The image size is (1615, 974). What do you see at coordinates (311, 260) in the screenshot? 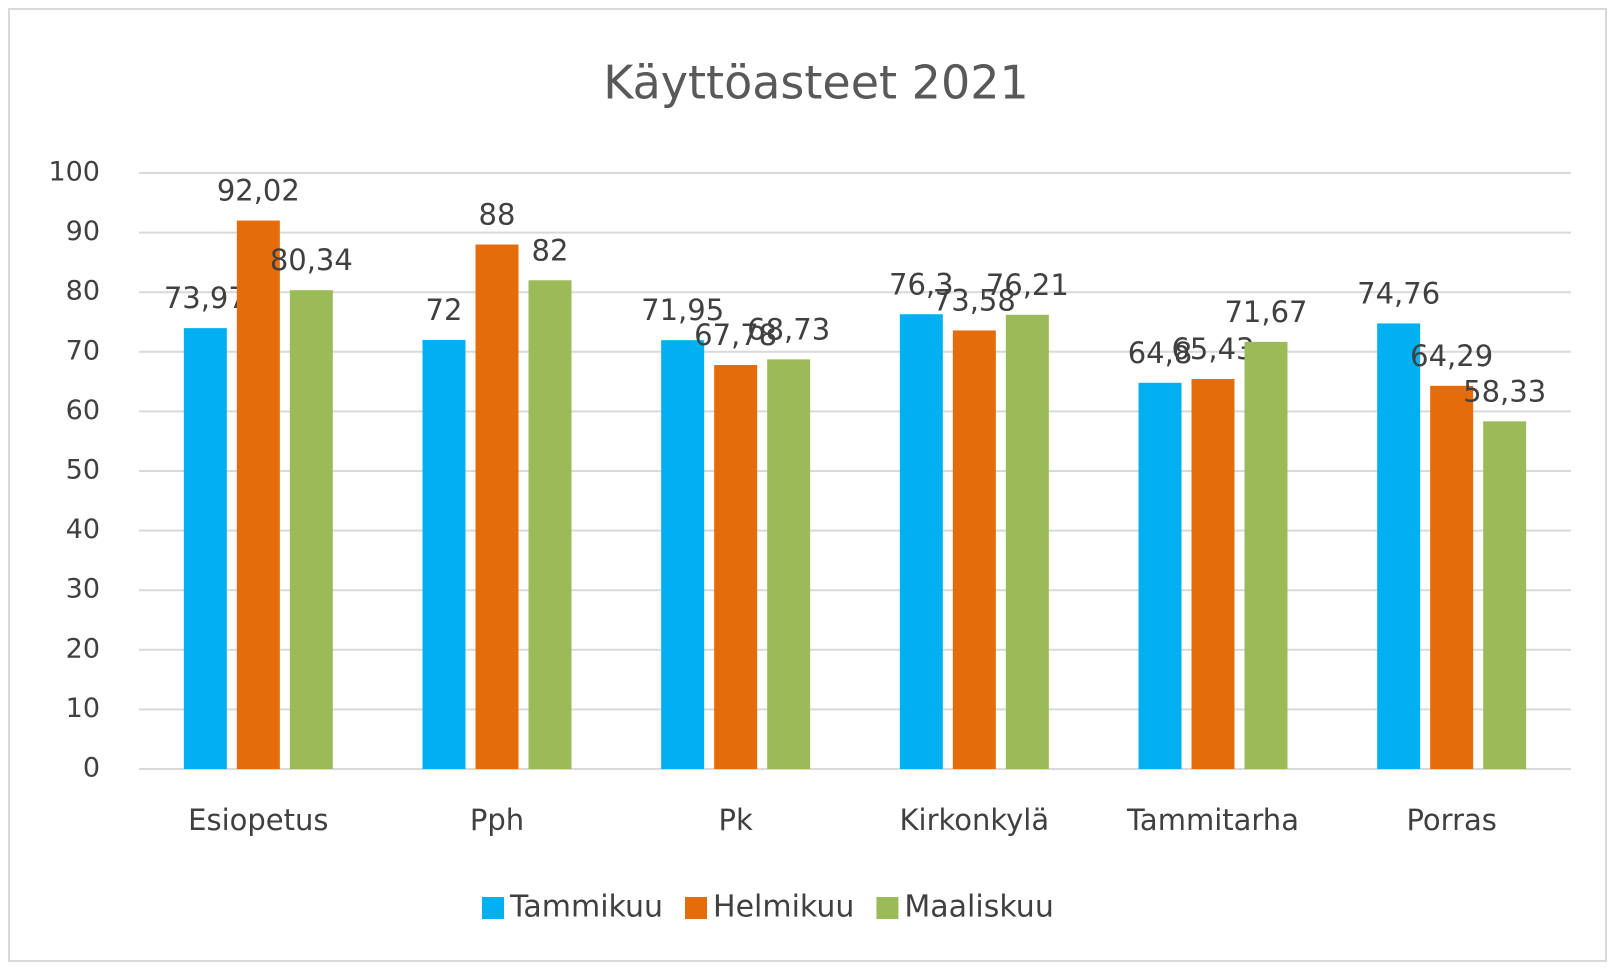
I see `data-label: 80,34` at bounding box center [311, 260].